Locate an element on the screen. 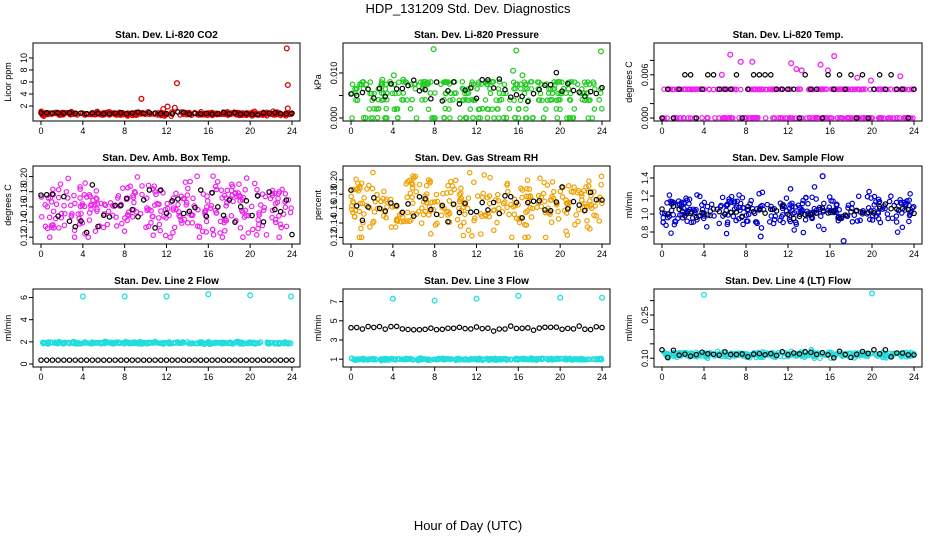  x-tick-label: 4 is located at coordinates (703, 254).